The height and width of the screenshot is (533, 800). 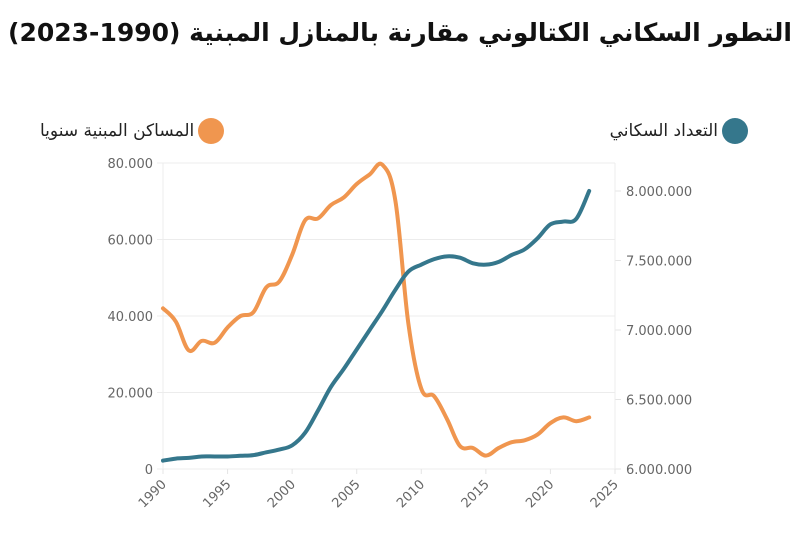 What do you see at coordinates (659, 470) in the screenshot?
I see `y-right-tick-label: 6.000.000` at bounding box center [659, 470].